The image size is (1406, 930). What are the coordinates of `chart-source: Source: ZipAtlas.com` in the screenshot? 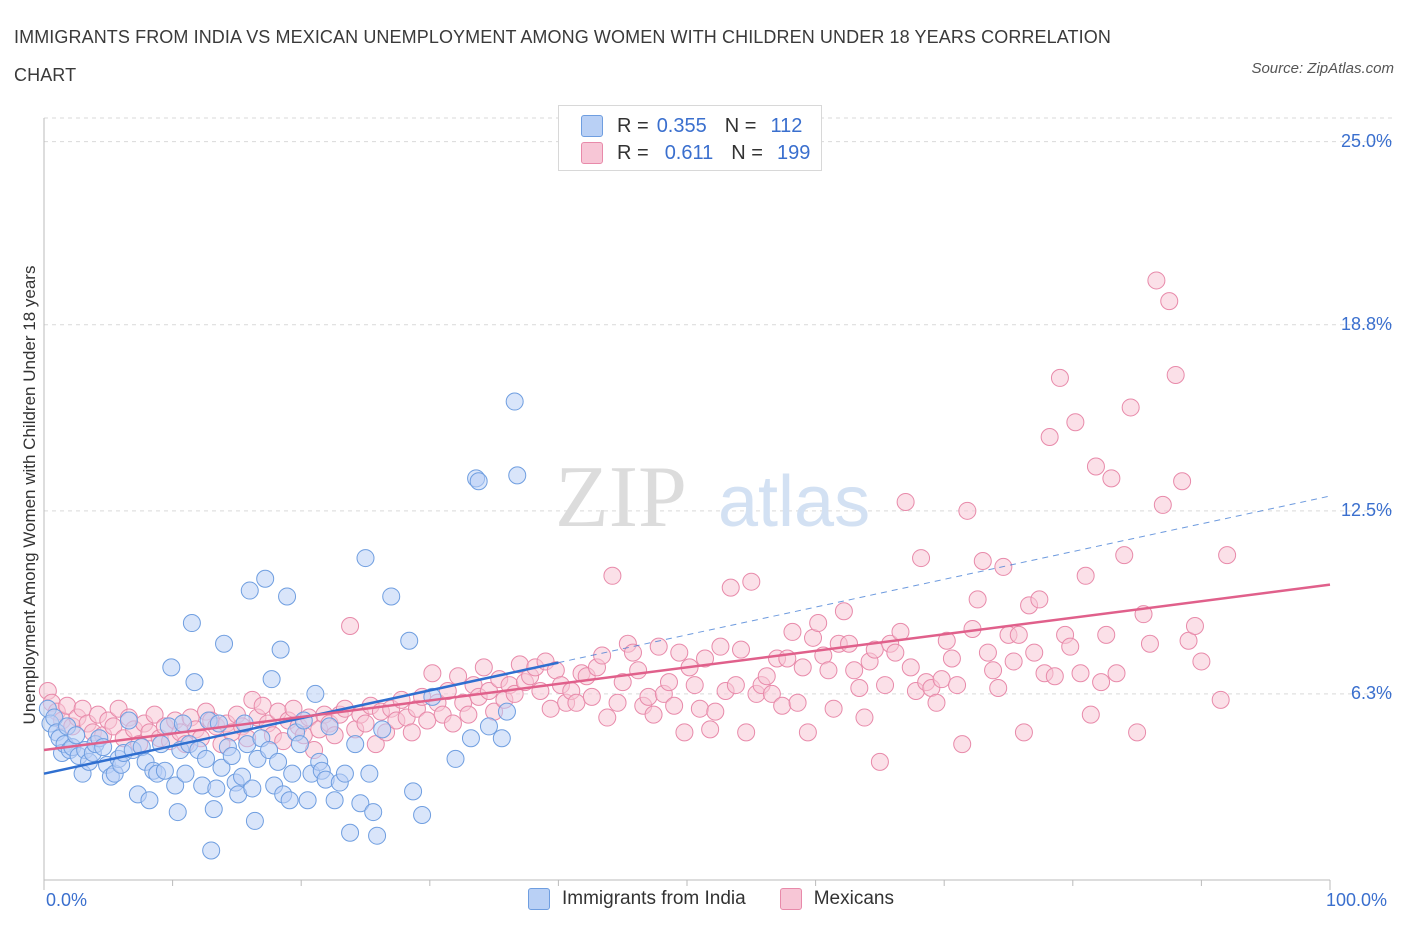 It's located at (1322, 68).